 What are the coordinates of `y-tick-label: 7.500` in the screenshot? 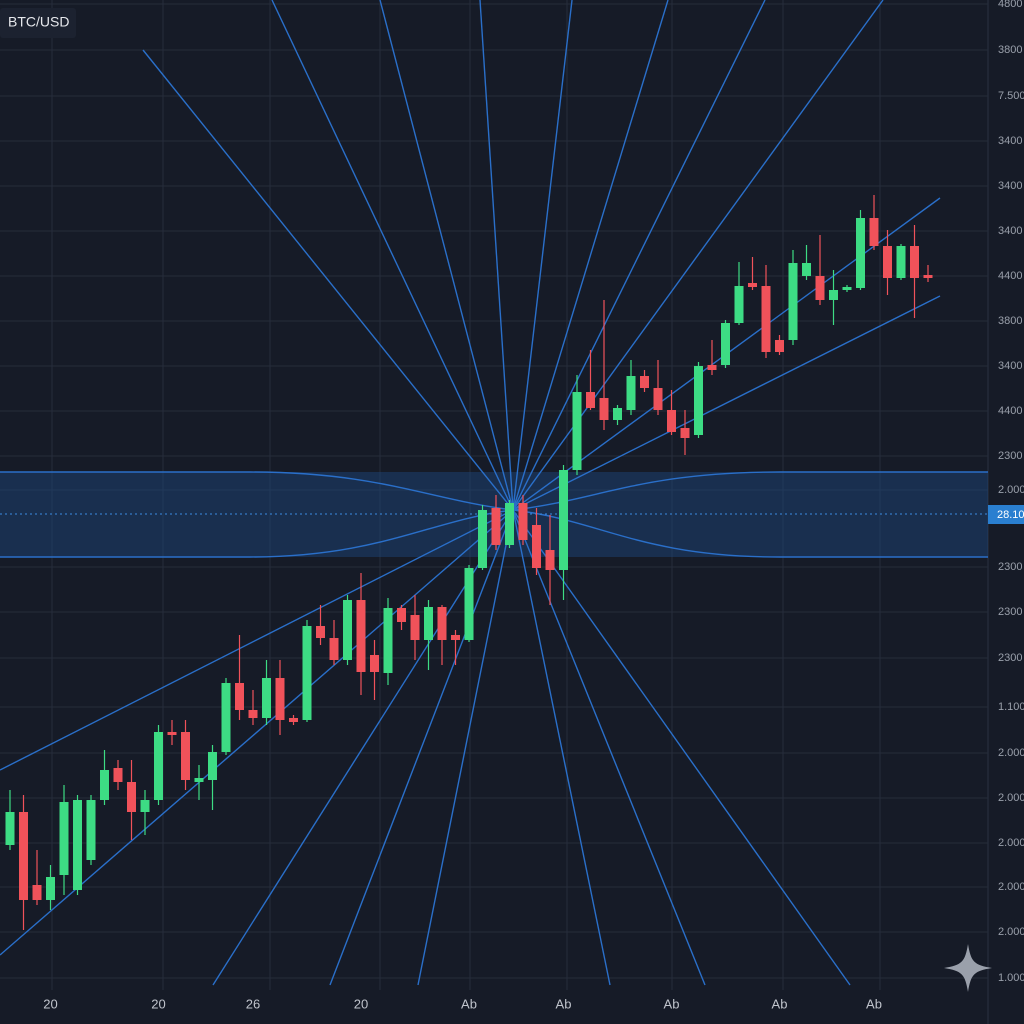 It's located at (1011, 96).